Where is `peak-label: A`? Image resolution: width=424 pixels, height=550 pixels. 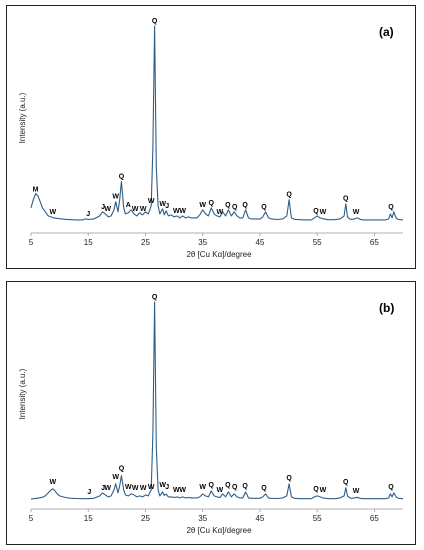
peak-label: A is located at coordinates (128, 205).